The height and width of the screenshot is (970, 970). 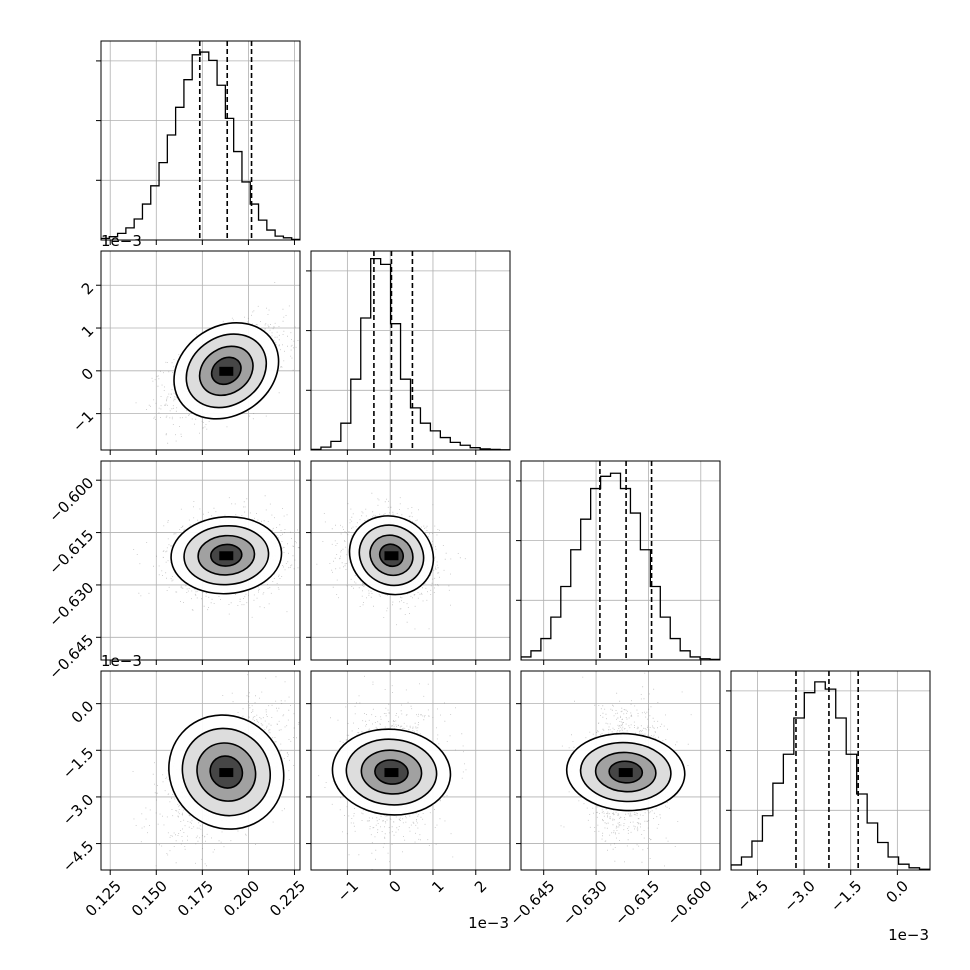 What do you see at coordinates (846, 896) in the screenshot?
I see `tick-label-x: −1.5` at bounding box center [846, 896].